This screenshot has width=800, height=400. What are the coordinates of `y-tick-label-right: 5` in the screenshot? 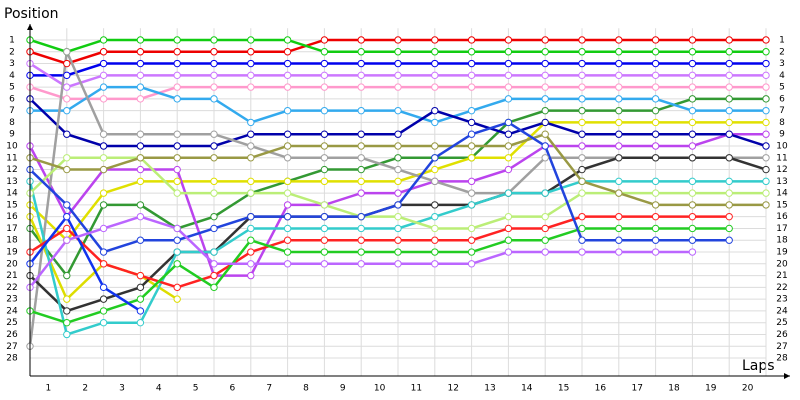 It's located at (782, 88).